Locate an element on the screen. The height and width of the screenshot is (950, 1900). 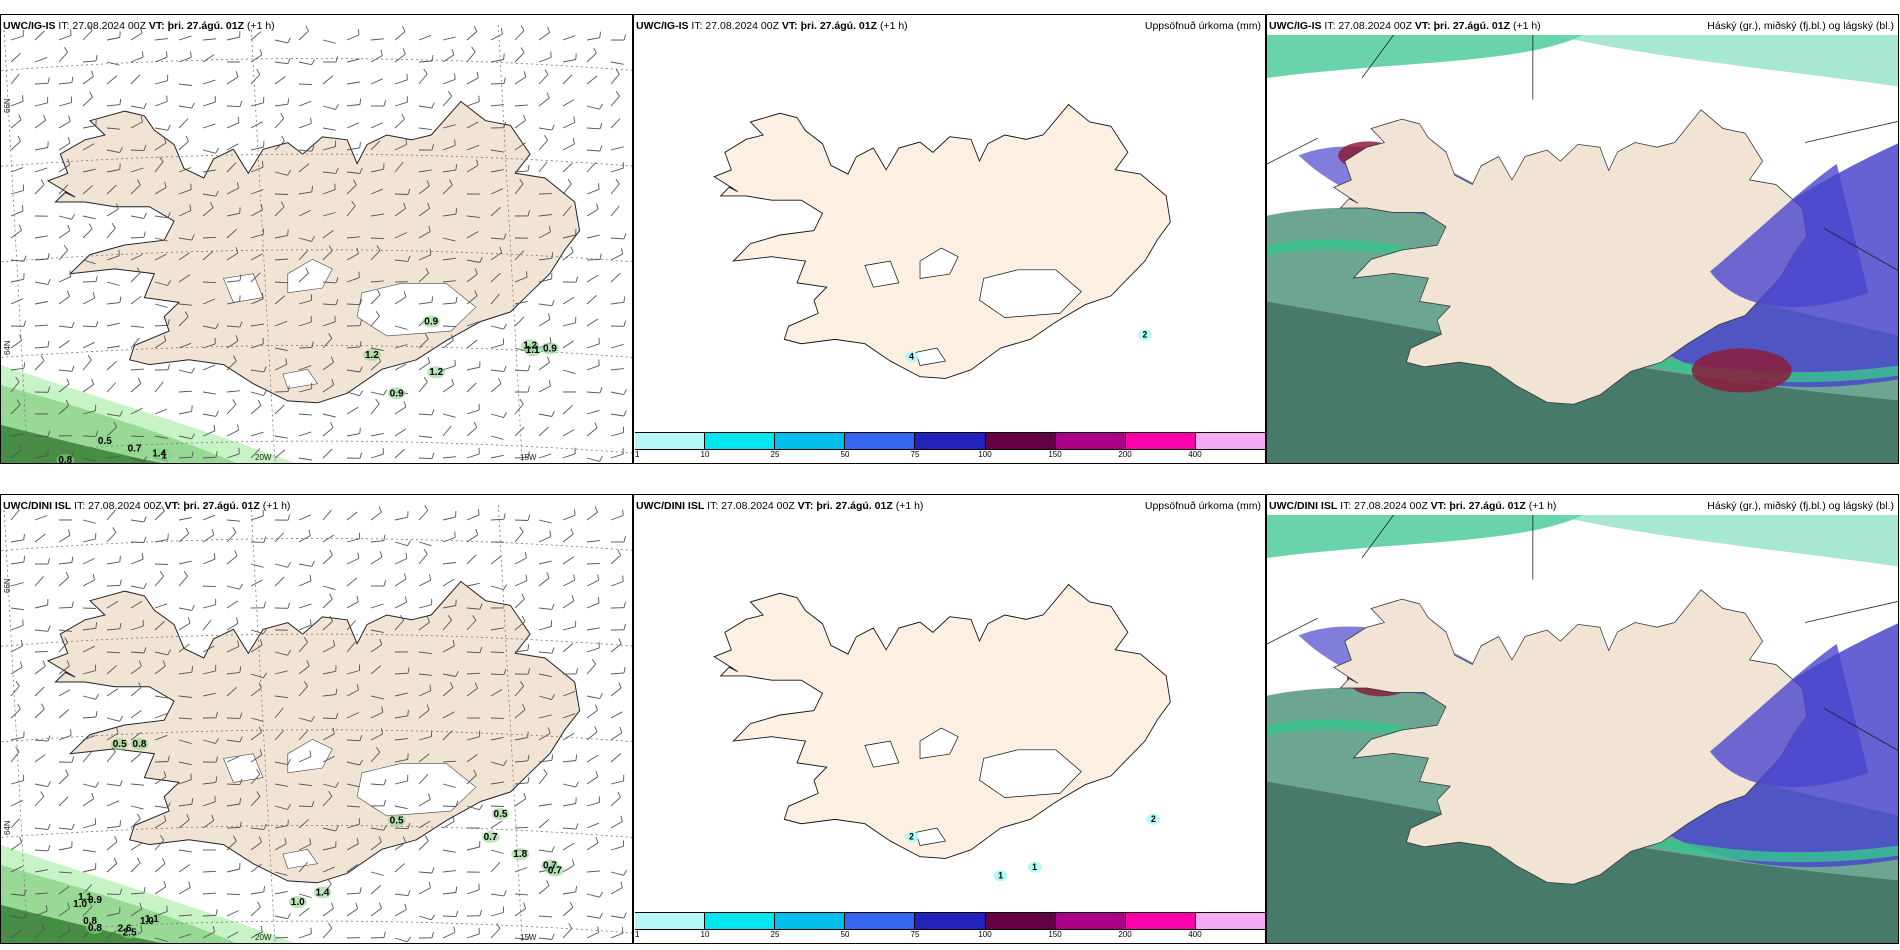
lon-label: 15W is located at coordinates (528, 457).